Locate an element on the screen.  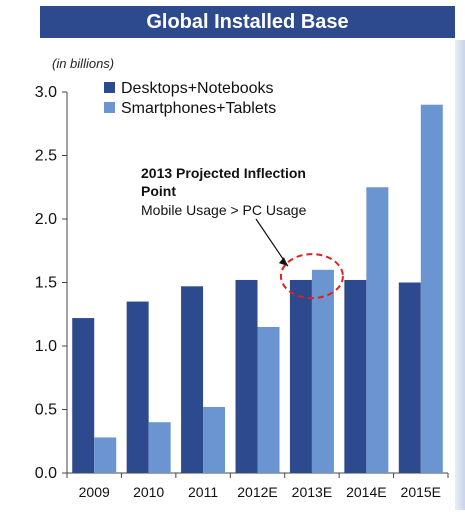
legend-label: Smartphones+Tablets is located at coordinates (198, 108).